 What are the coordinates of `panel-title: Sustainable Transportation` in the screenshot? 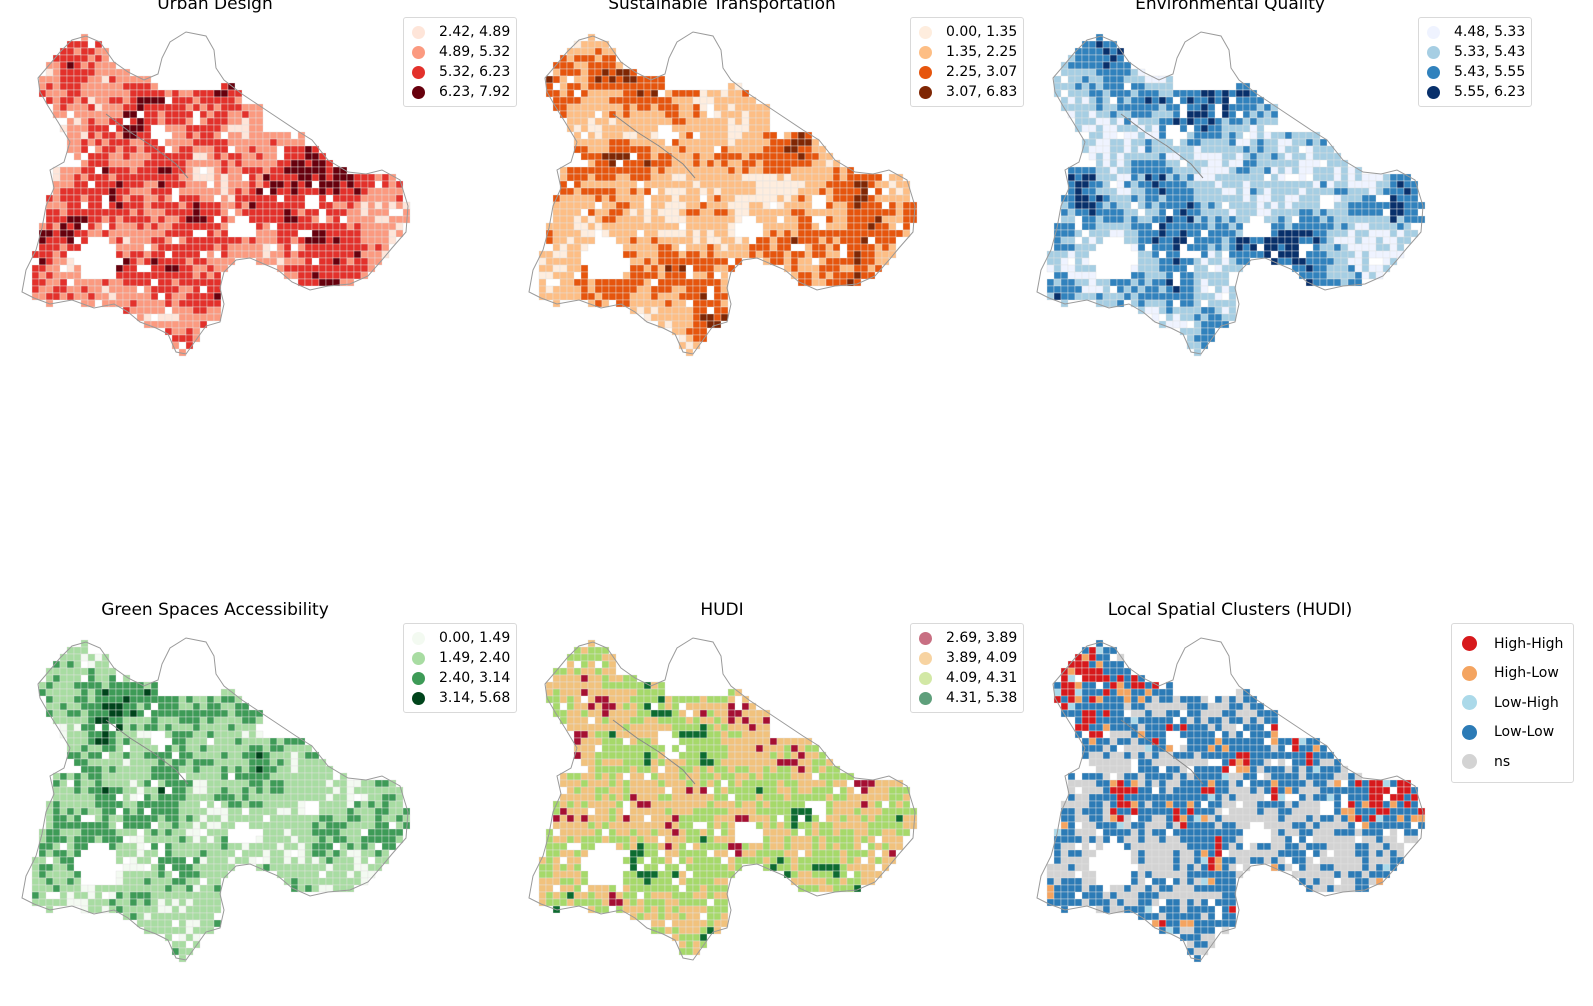 It's located at (722, 7).